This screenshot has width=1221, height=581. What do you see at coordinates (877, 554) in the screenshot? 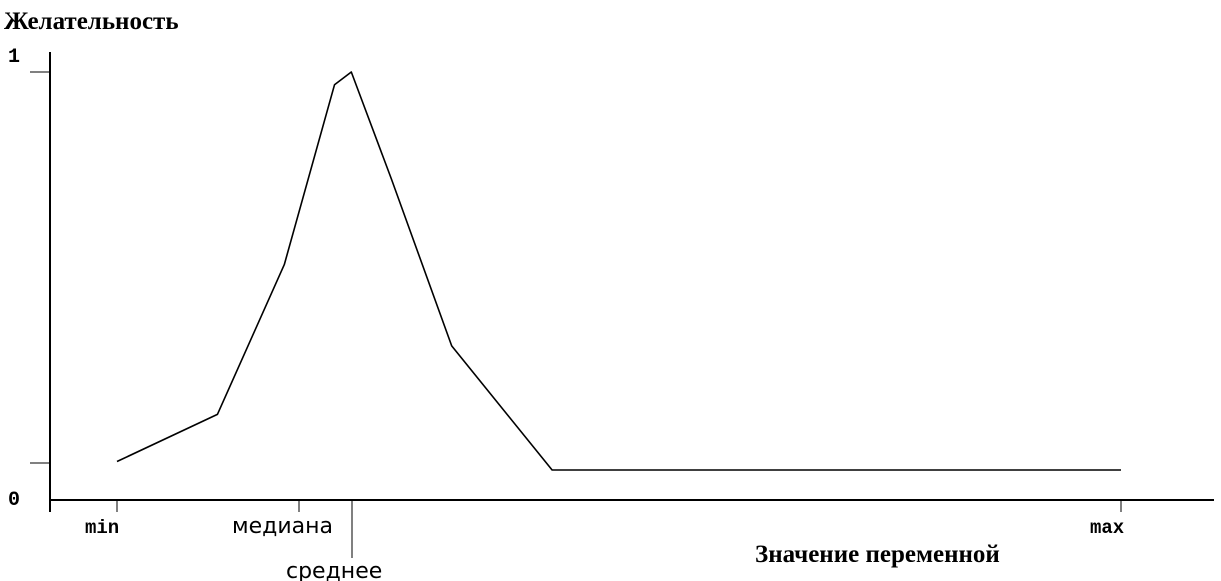
I see `x-axis-label: Значение переменной` at bounding box center [877, 554].